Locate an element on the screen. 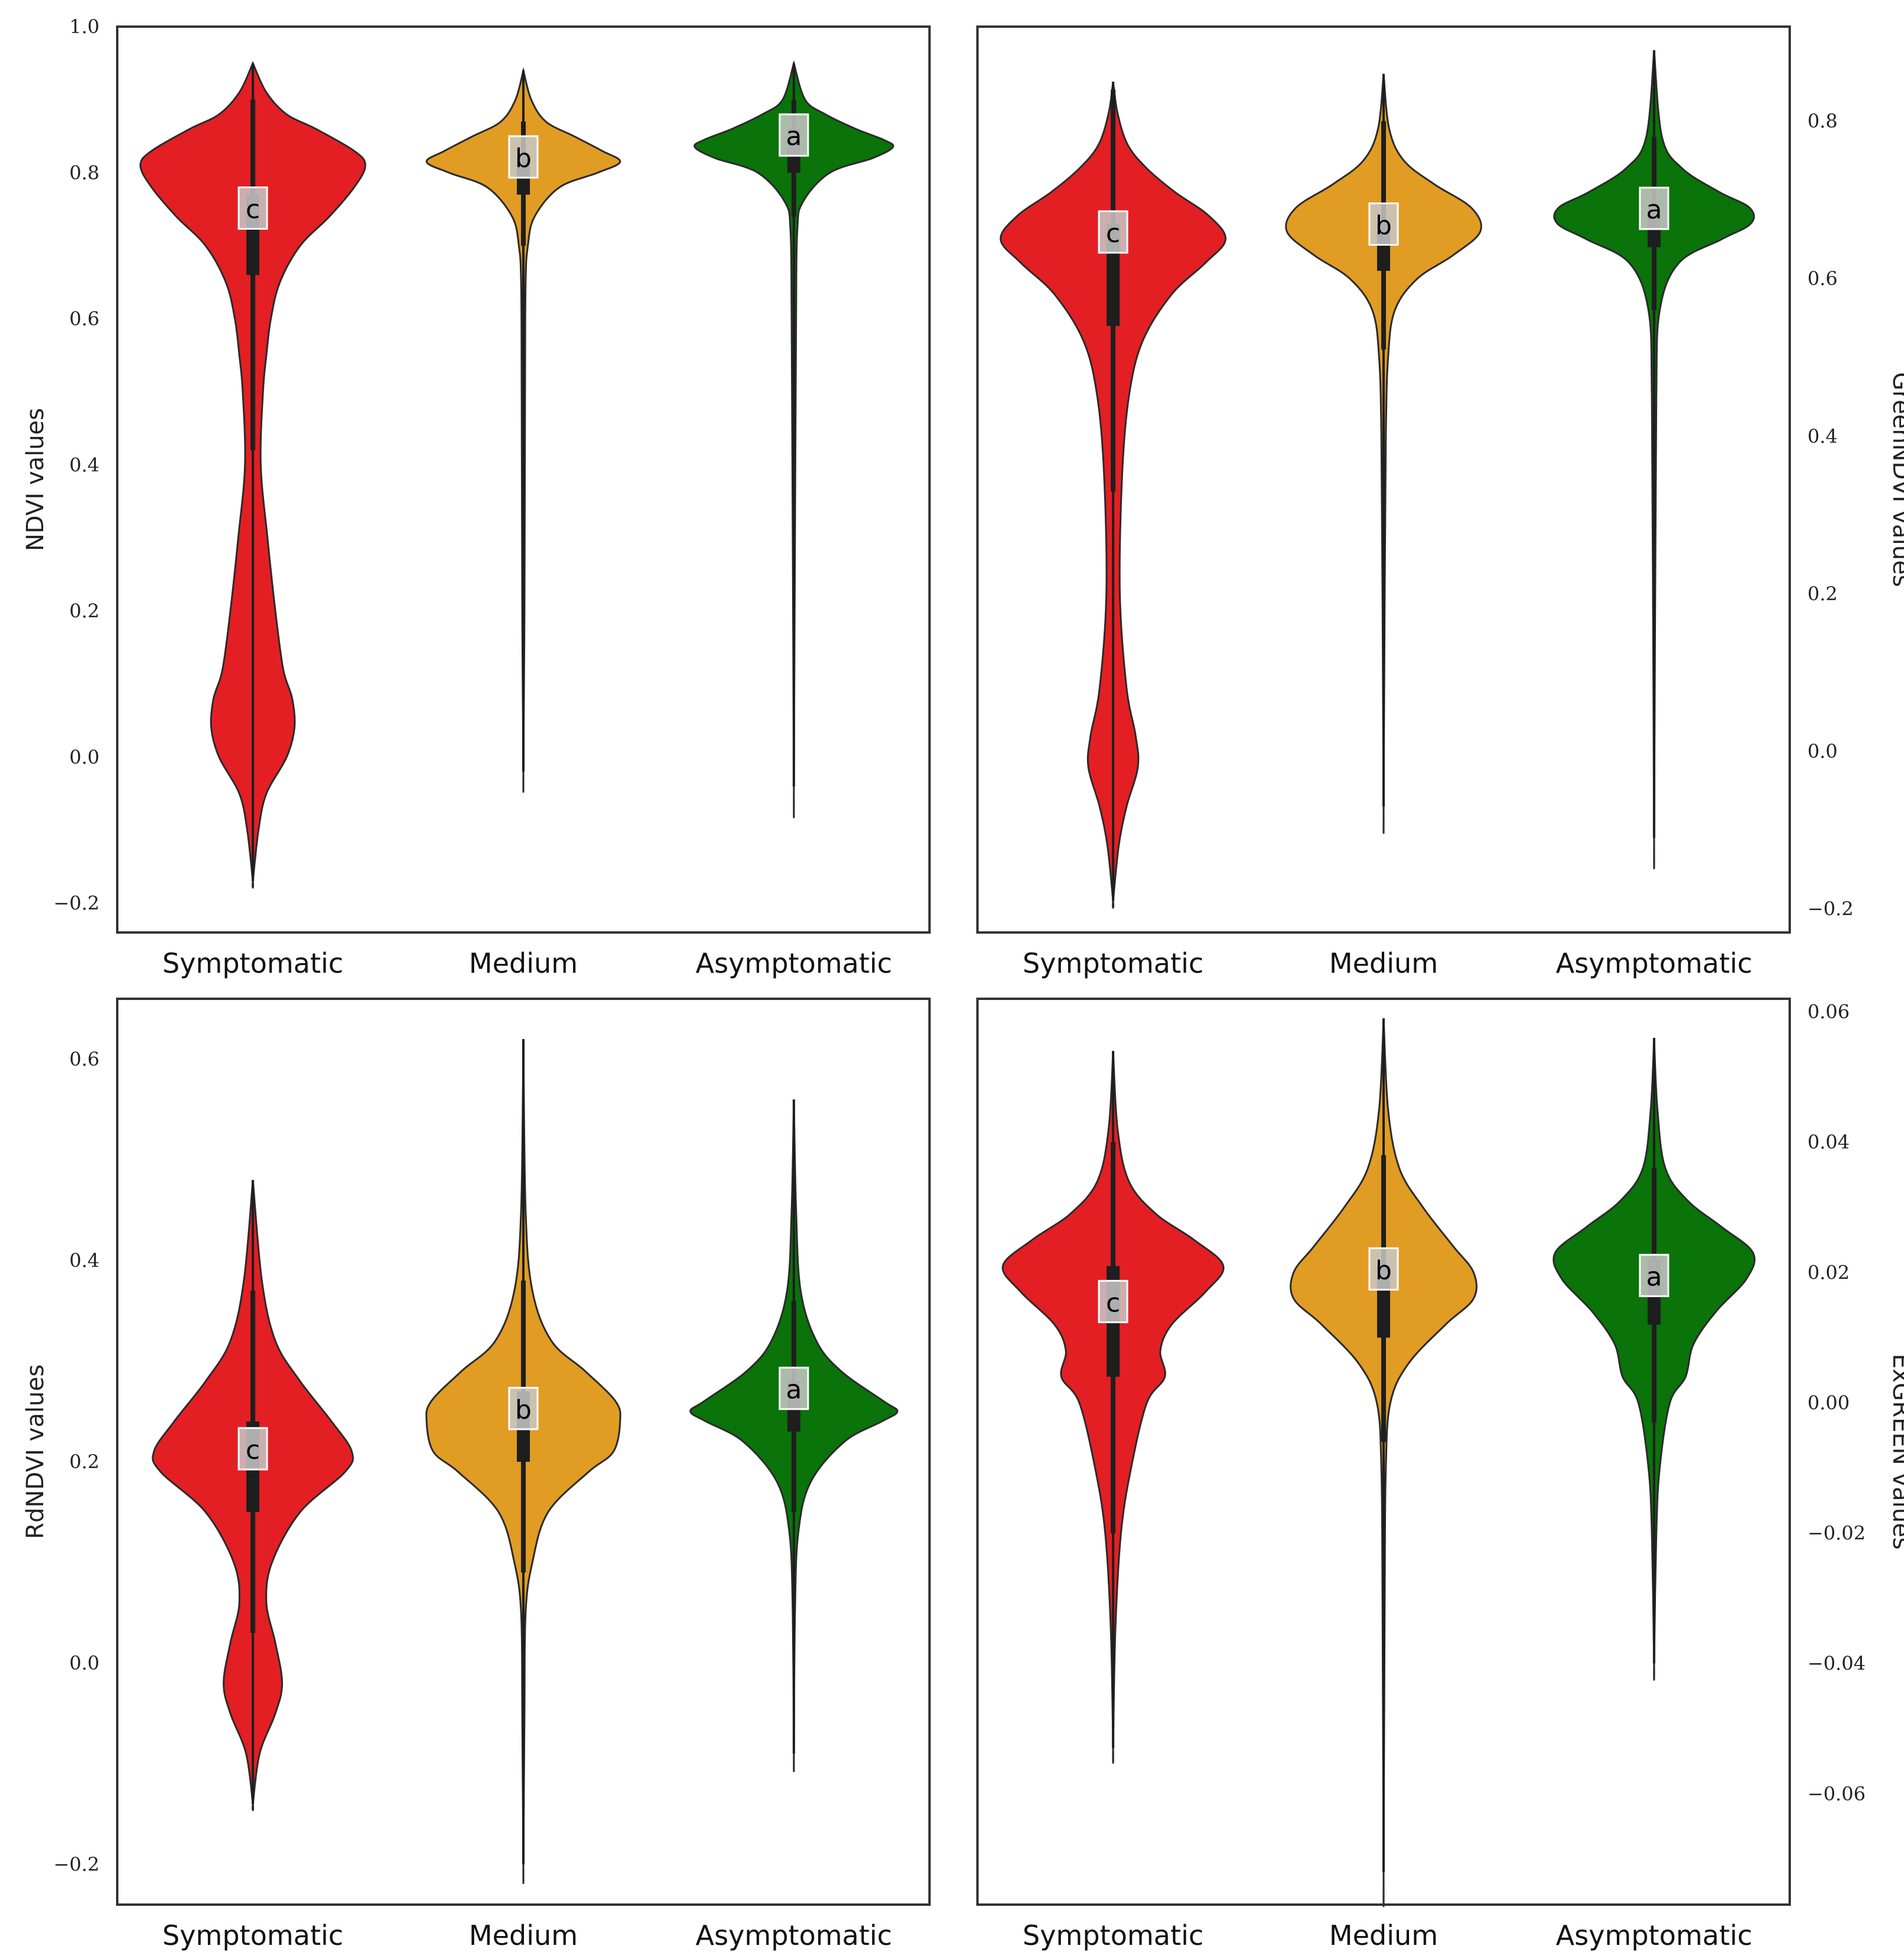 The height and width of the screenshot is (1952, 1904). y-axis-label: NDVI values is located at coordinates (35, 479).